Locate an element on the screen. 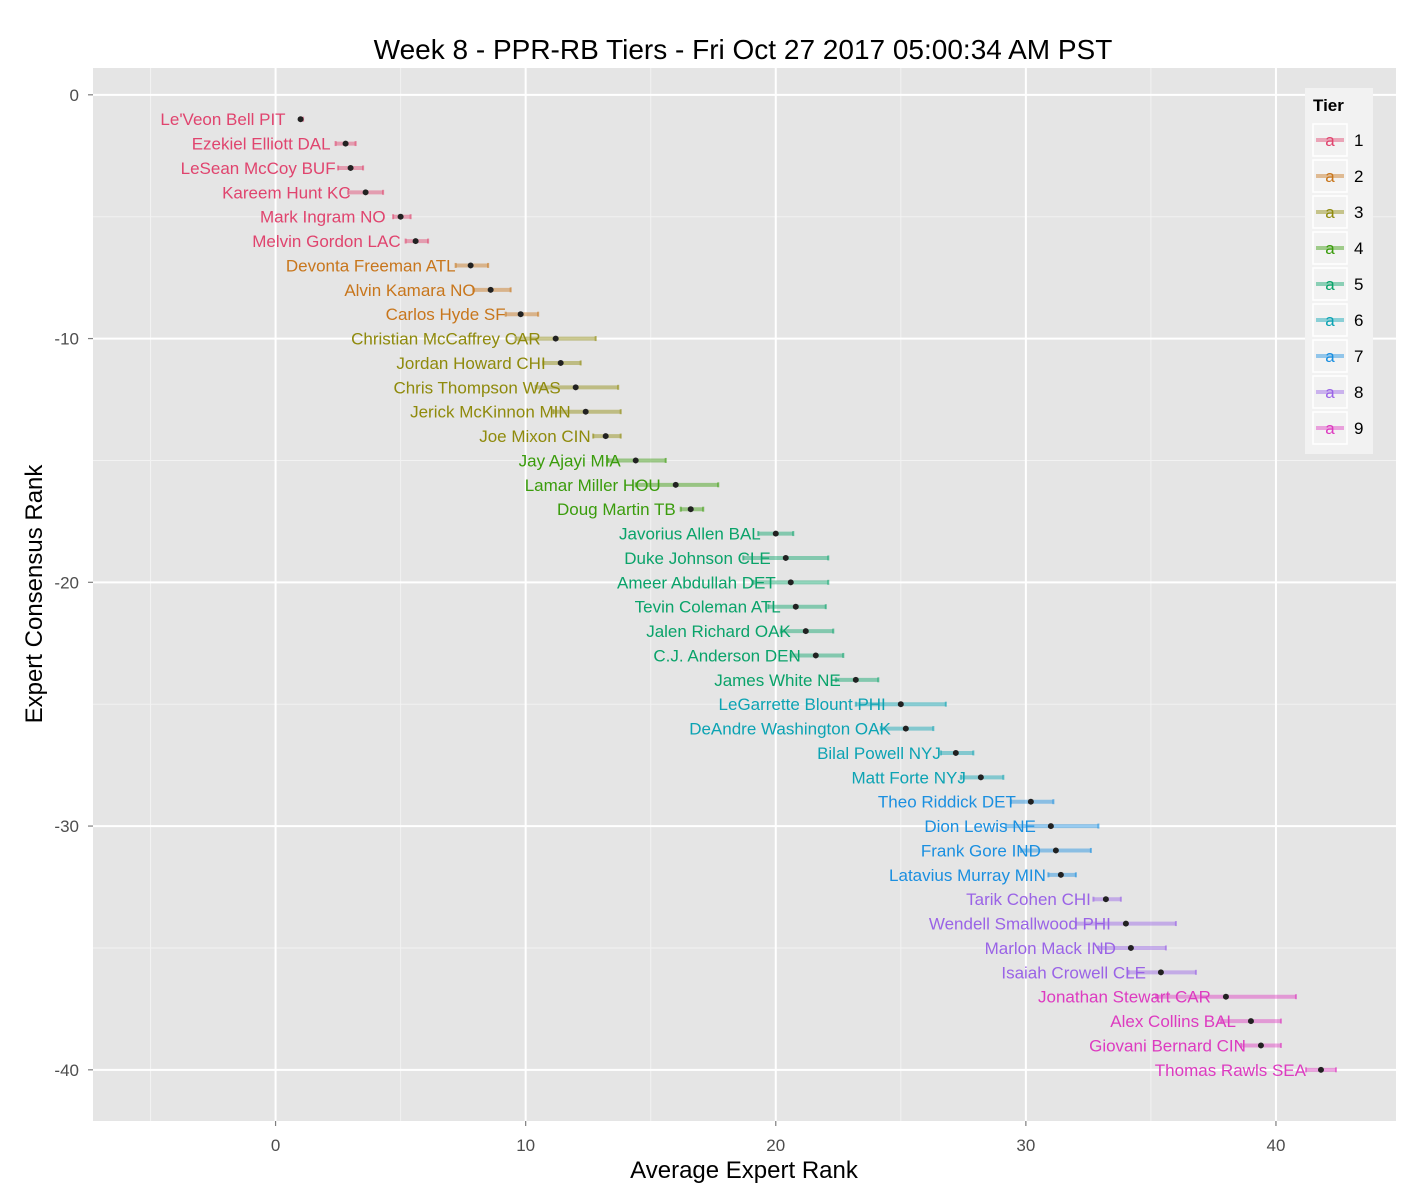 The height and width of the screenshot is (1200, 1425). player-label: Chris Thompson WAS is located at coordinates (476, 387).